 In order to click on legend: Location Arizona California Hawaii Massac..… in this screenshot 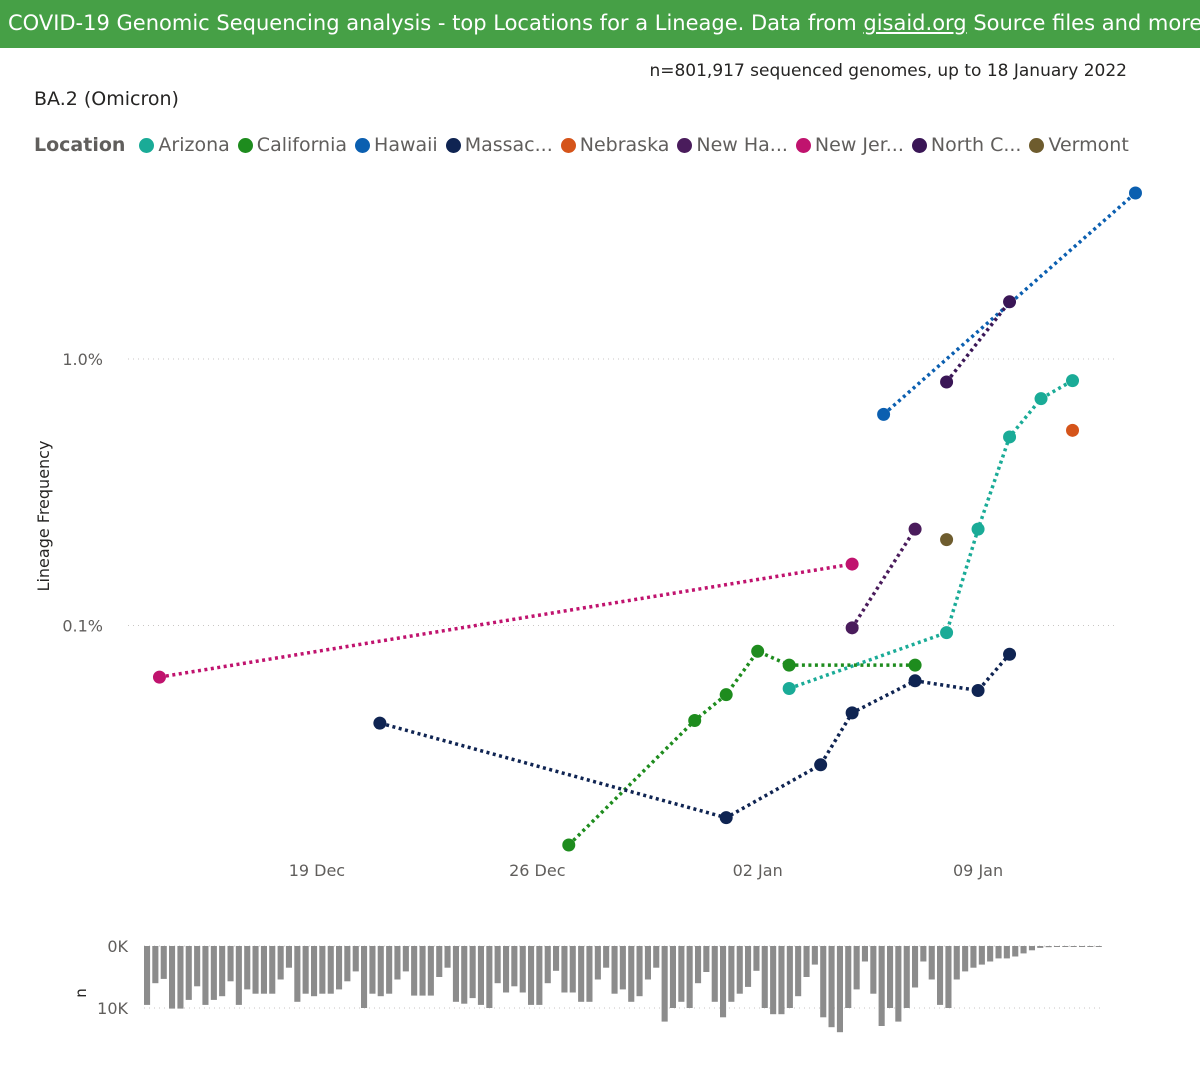, I will do `click(585, 145)`.